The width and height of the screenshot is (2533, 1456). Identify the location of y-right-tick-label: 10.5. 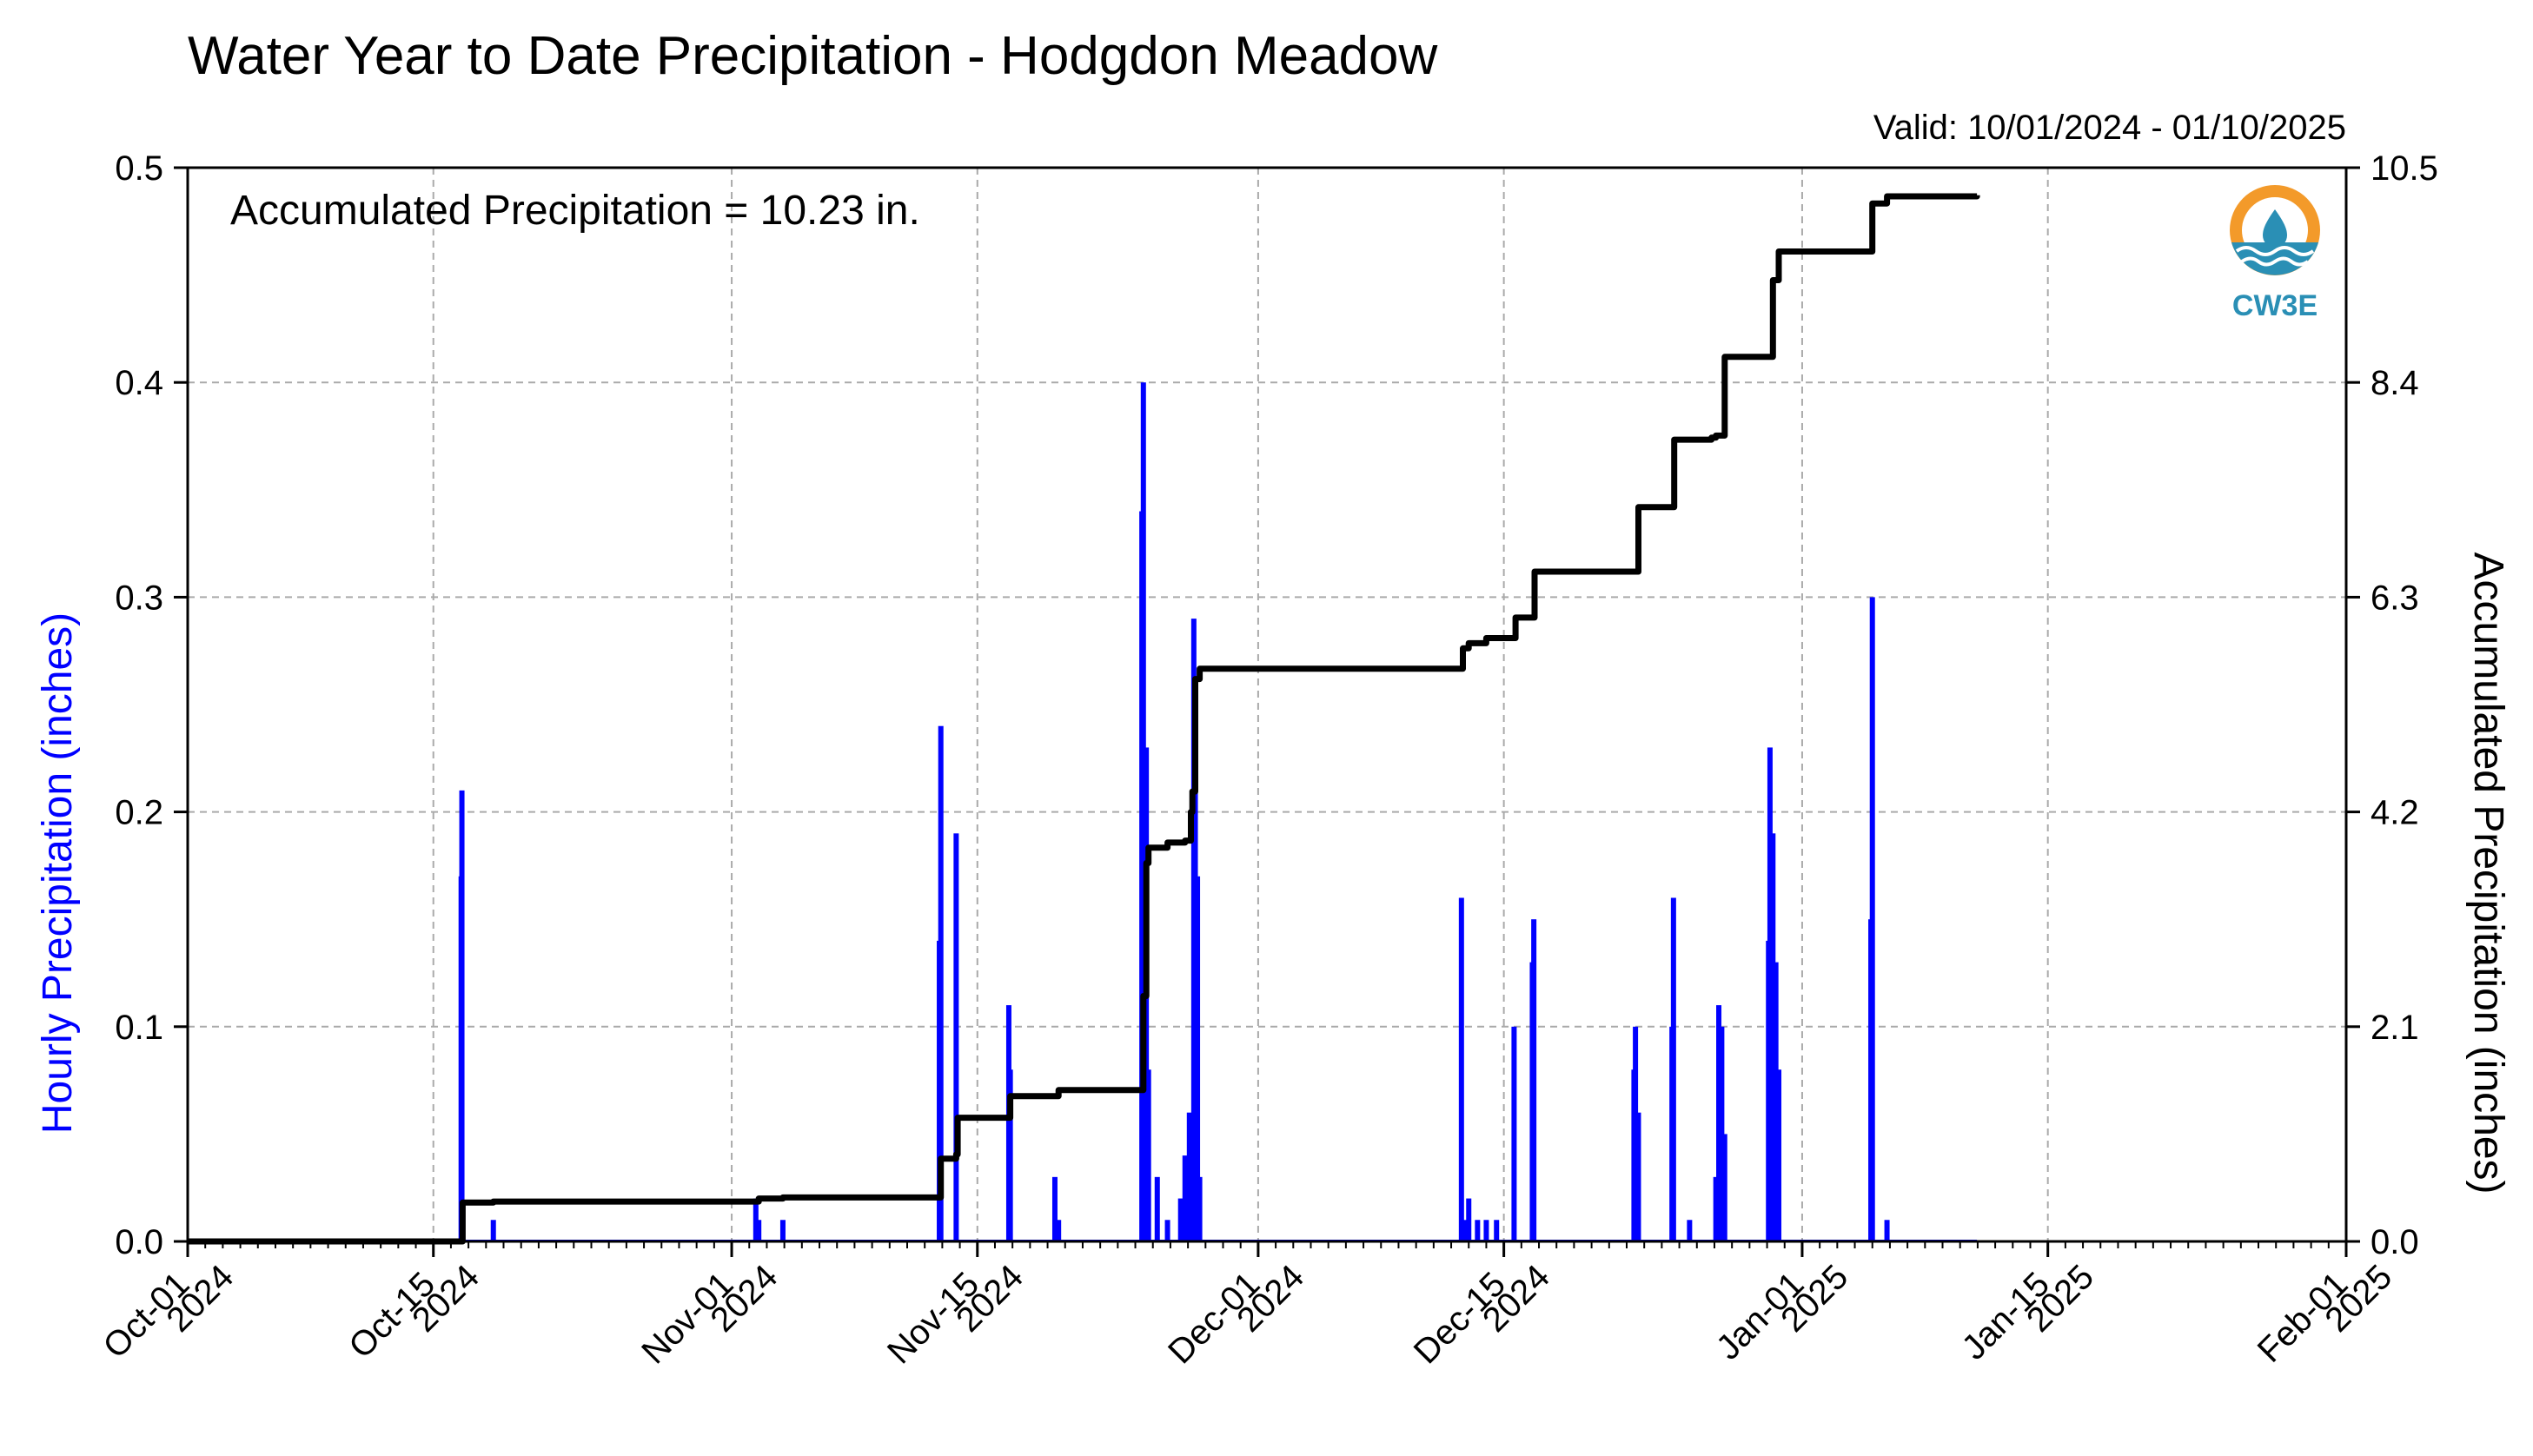
(2404, 168).